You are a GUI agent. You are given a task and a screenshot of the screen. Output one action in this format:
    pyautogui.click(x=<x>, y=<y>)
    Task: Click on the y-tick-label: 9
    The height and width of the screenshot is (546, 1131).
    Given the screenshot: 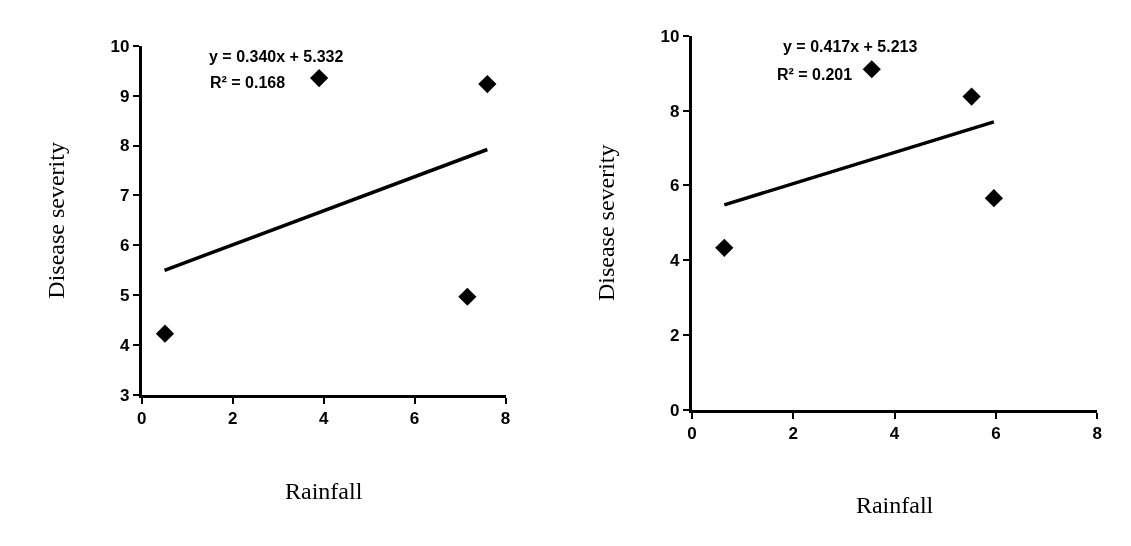 What is the action you would take?
    pyautogui.click(x=124, y=96)
    